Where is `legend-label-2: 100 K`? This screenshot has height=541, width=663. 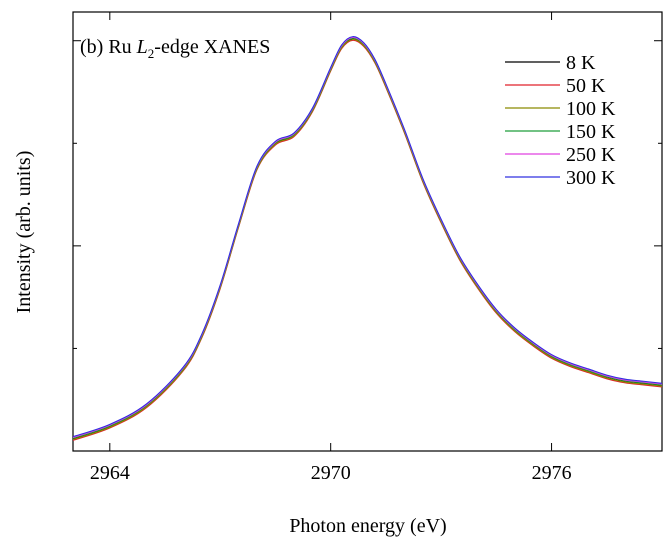 legend-label-2: 100 K is located at coordinates (591, 109).